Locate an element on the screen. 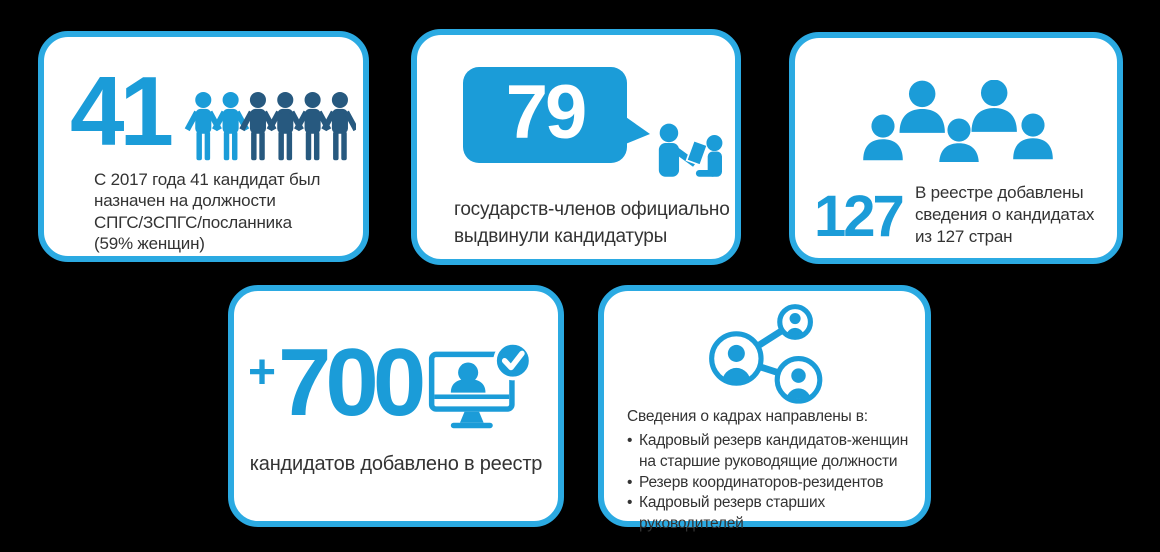  talent-pools-heading: Сведения о кадрах направлены в: is located at coordinates (747, 416).